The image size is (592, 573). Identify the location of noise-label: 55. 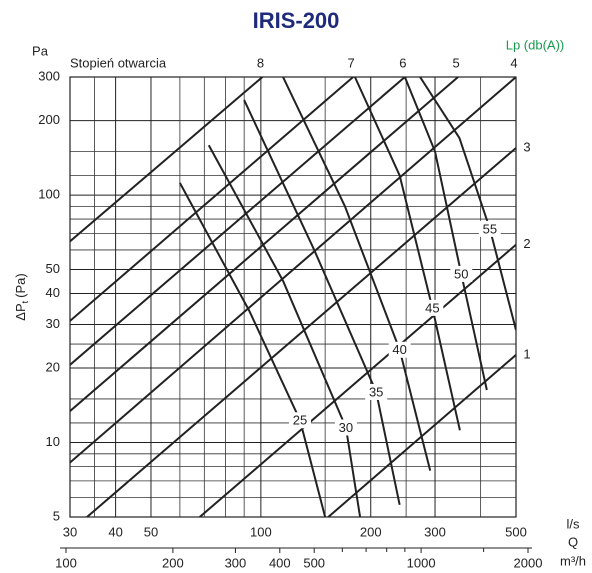
(490, 228).